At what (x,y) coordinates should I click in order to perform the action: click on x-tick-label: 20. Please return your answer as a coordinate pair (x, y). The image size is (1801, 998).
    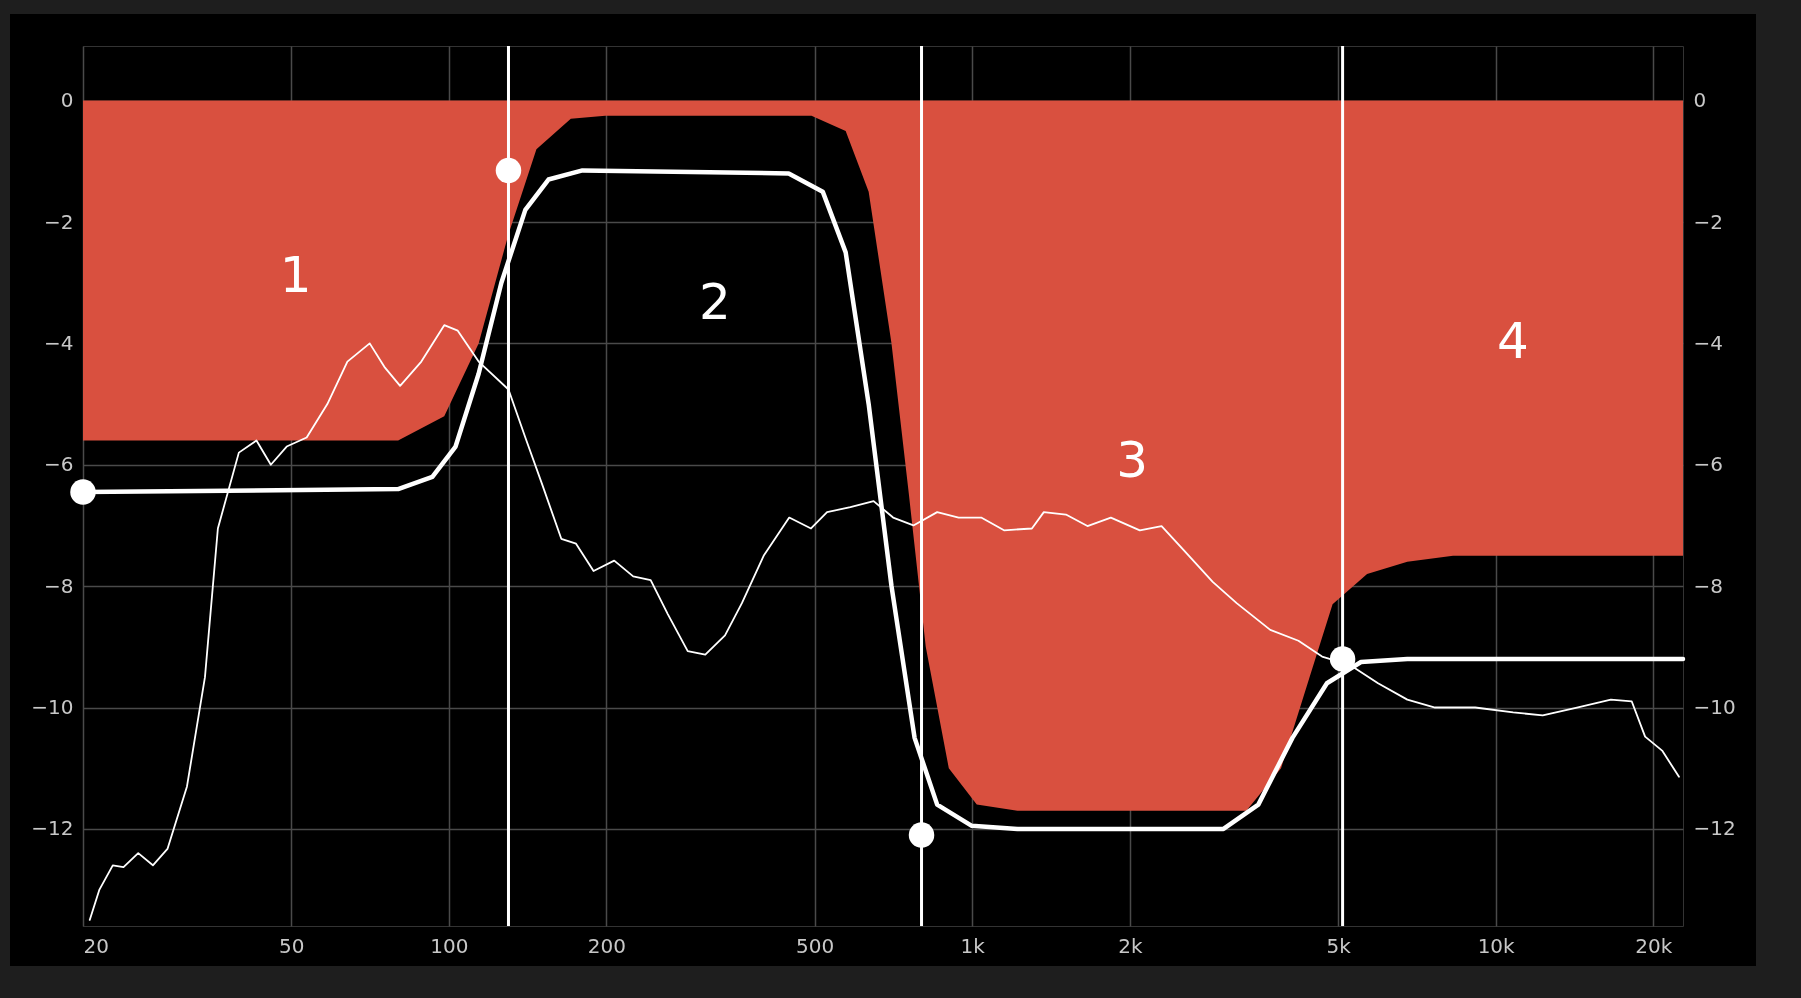
    Looking at the image, I should click on (96, 945).